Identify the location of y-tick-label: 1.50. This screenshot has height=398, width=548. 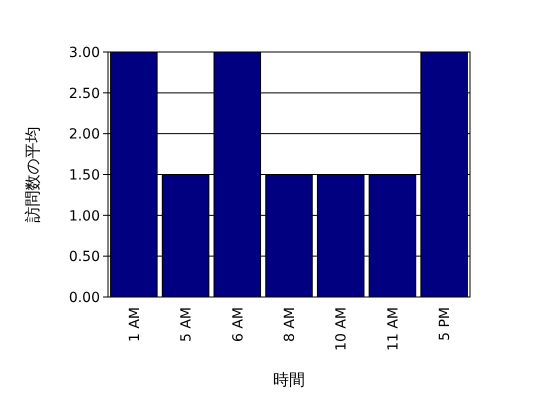
(84, 176).